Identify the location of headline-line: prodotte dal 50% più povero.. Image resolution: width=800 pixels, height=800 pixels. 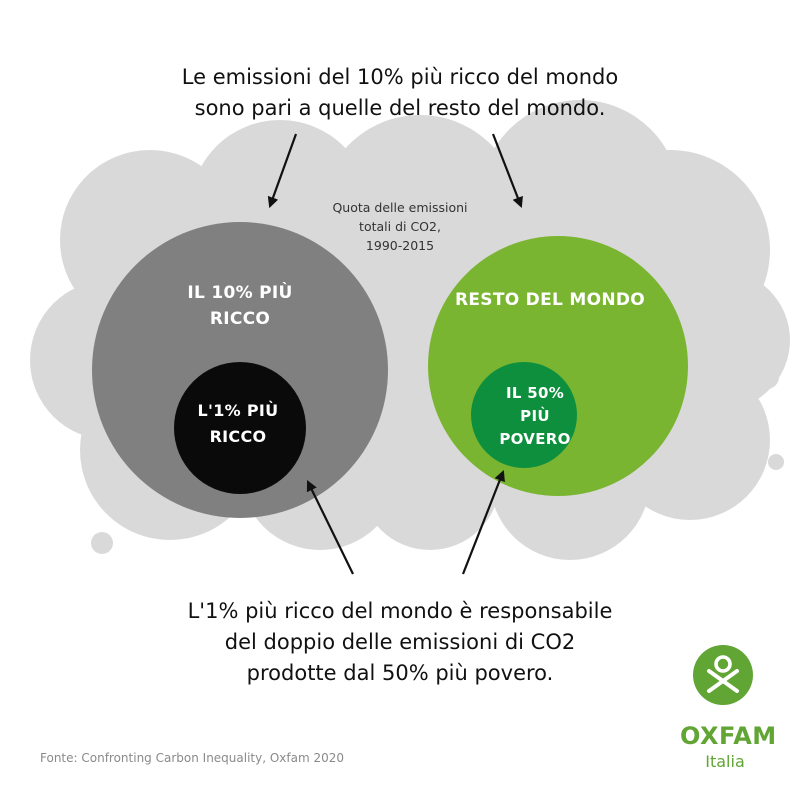
(400, 673).